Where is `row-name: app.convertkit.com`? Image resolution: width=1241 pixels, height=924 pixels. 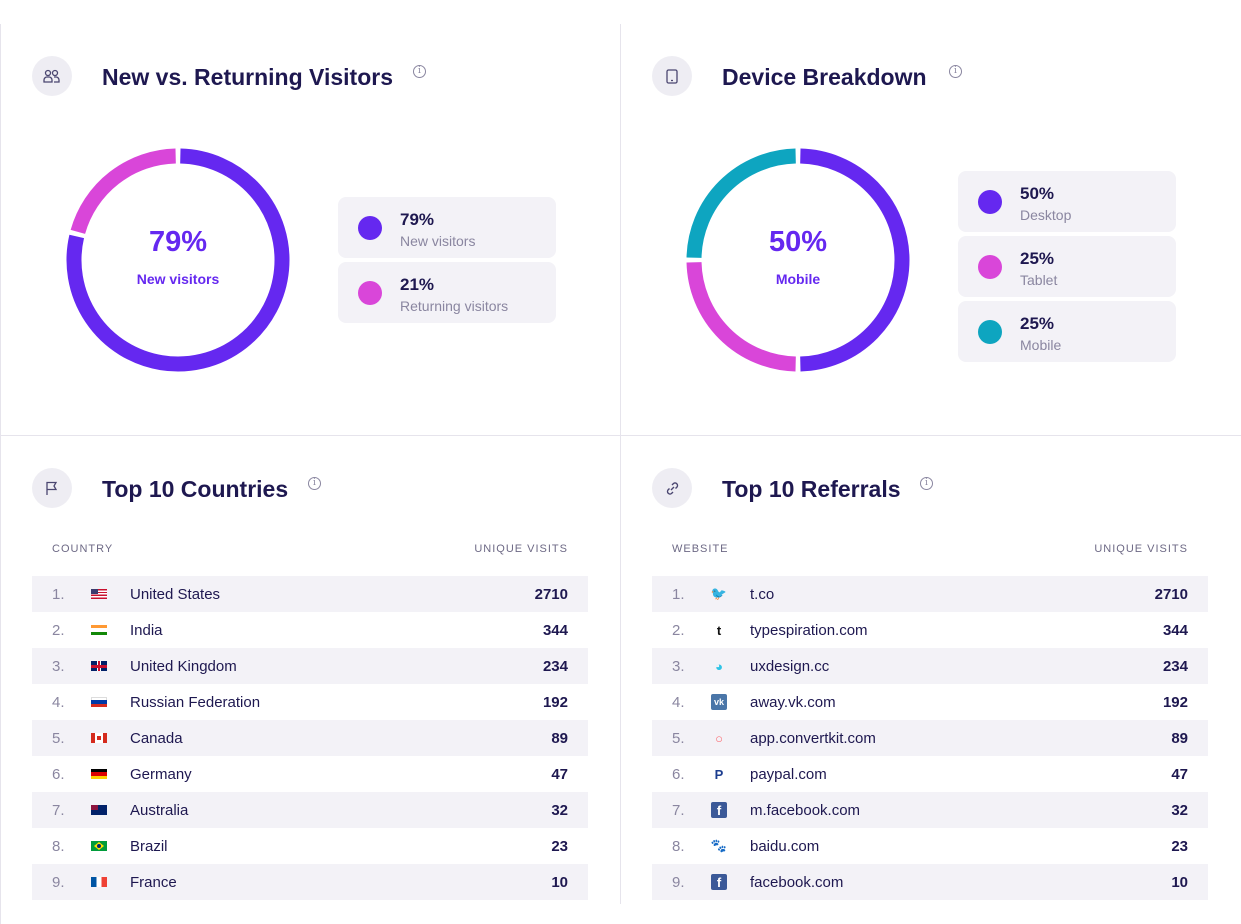
row-name: app.convertkit.com is located at coordinates (813, 738).